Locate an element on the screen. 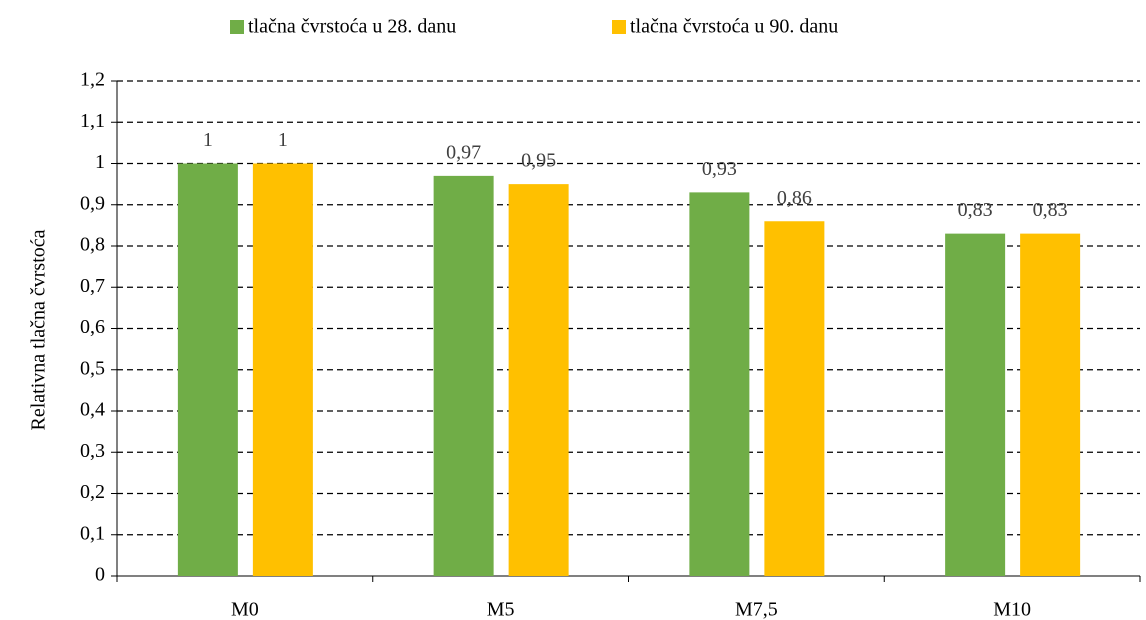  y-tick-label: 0,4 is located at coordinates (92, 410).